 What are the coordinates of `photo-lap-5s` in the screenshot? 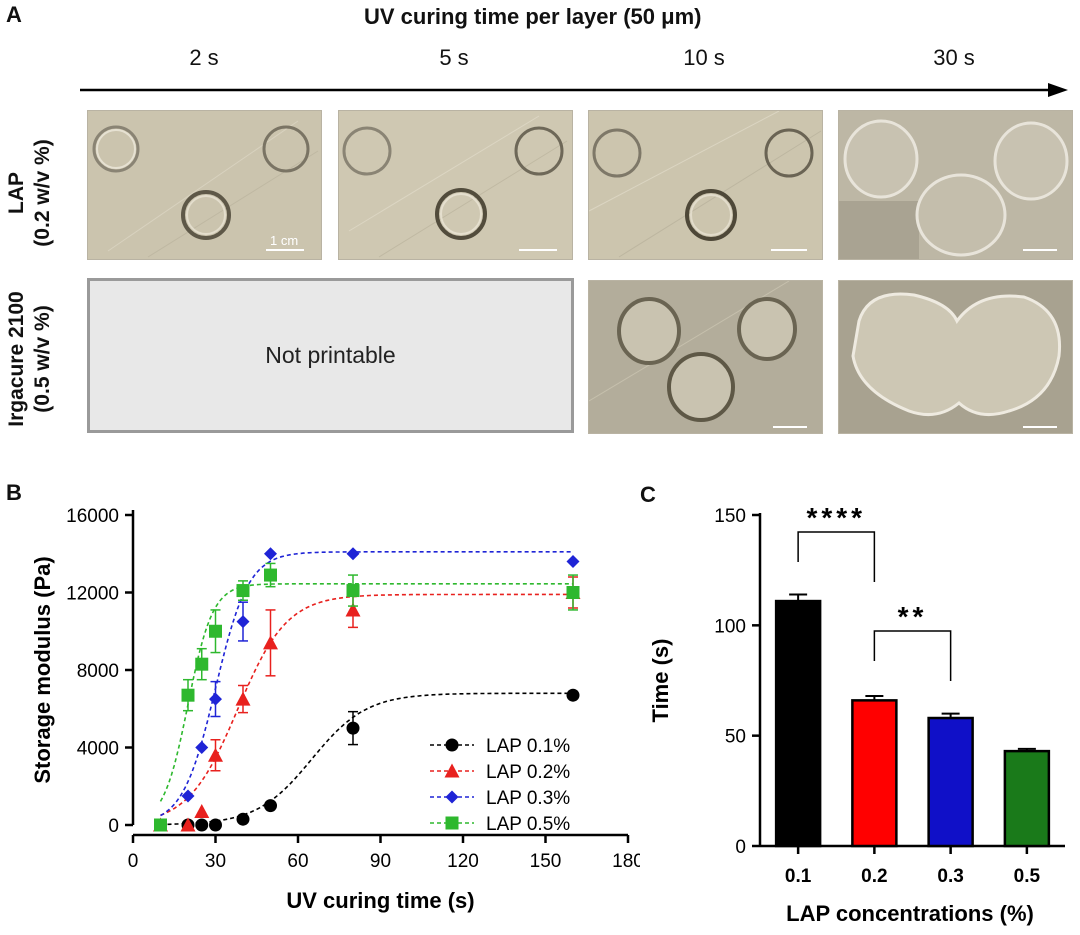 It's located at (455, 185).